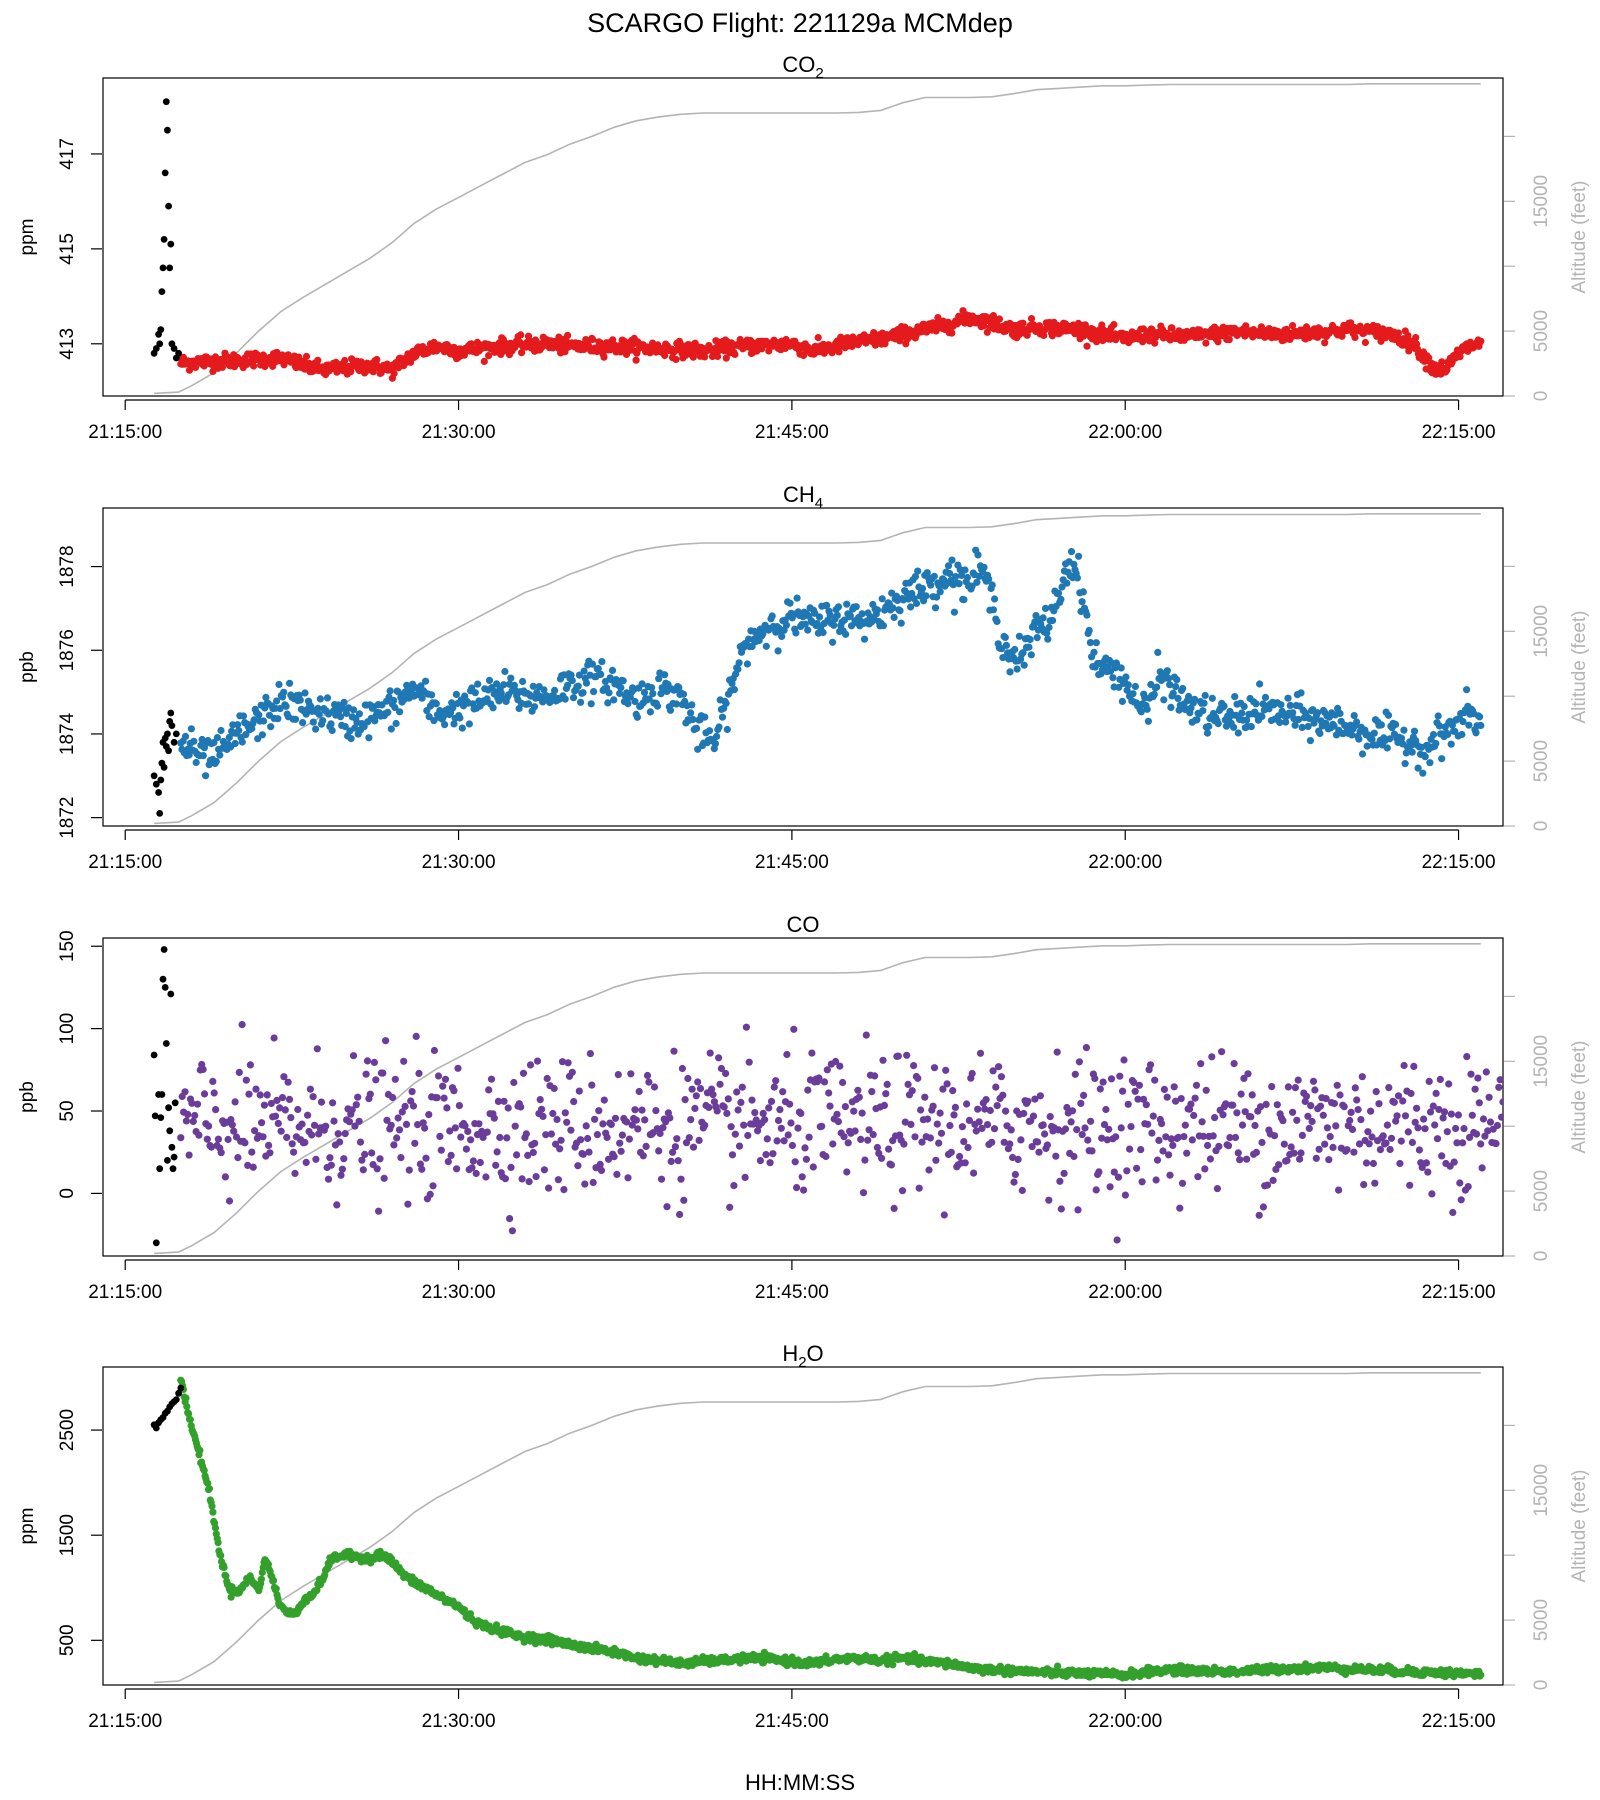 The width and height of the screenshot is (1600, 1800). I want to click on y-tick-label: 1876, so click(67, 650).